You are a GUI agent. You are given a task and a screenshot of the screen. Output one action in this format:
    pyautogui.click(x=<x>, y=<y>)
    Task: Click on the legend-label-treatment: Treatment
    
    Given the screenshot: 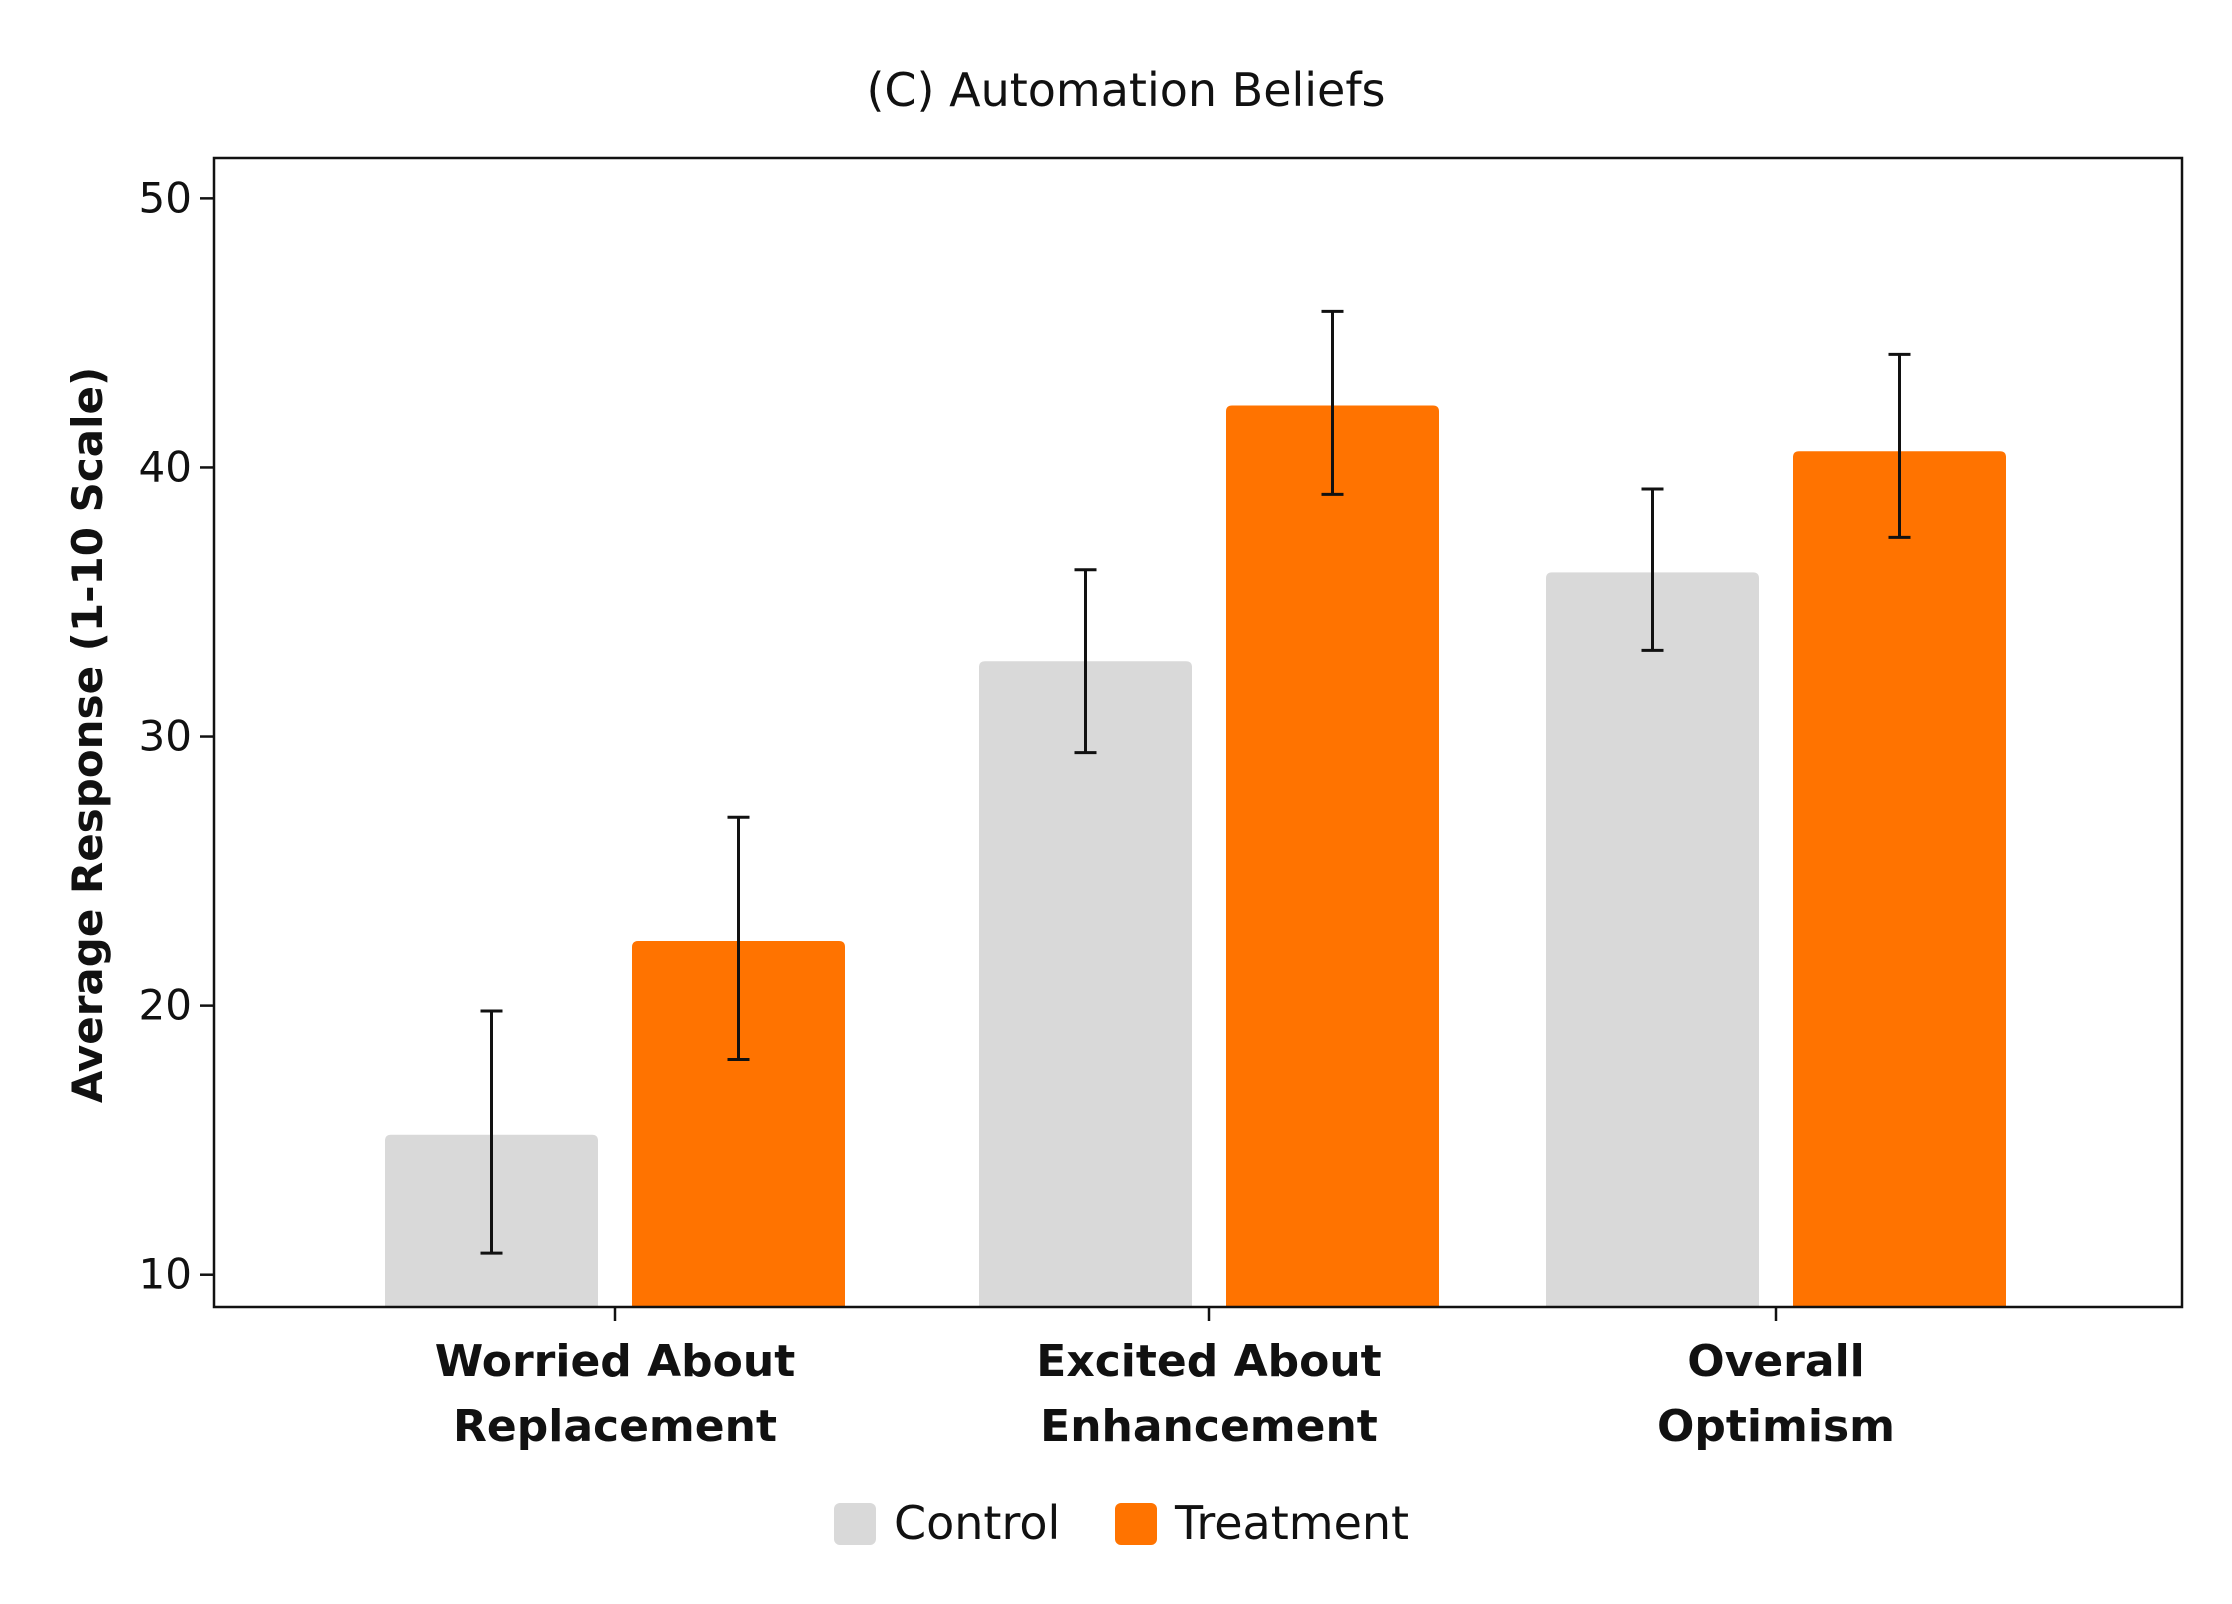 What is the action you would take?
    pyautogui.click(x=1291, y=1523)
    